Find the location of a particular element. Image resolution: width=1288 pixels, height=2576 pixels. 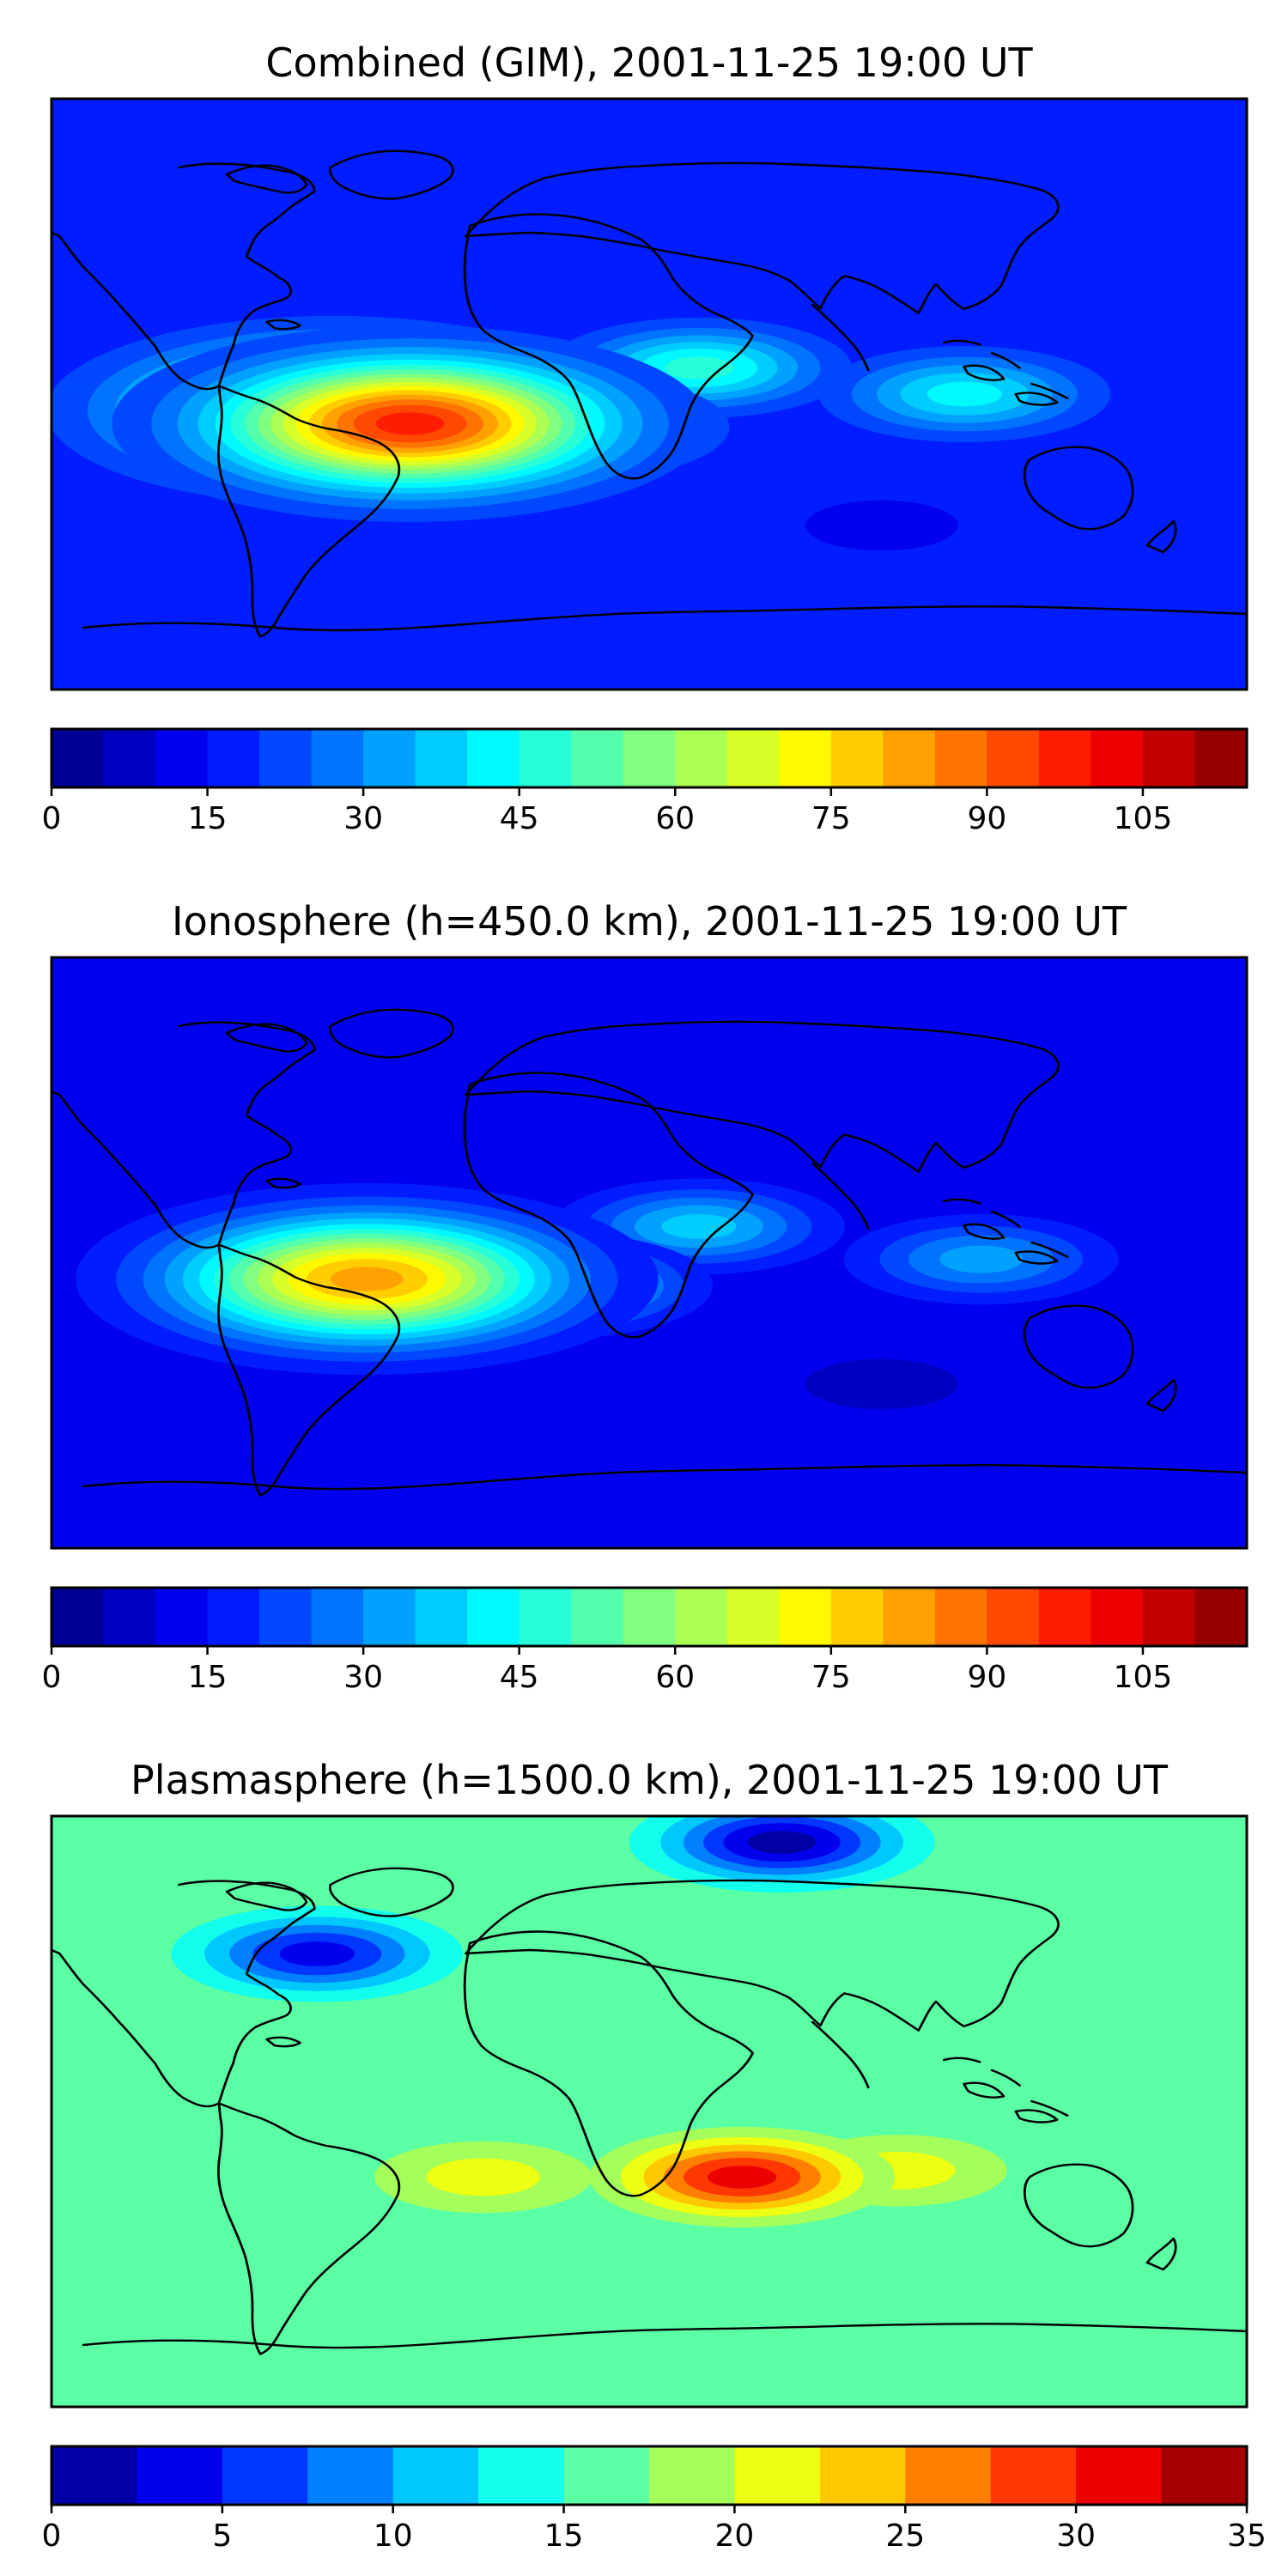

colorbar-tick-label: 35 is located at coordinates (1247, 2536).